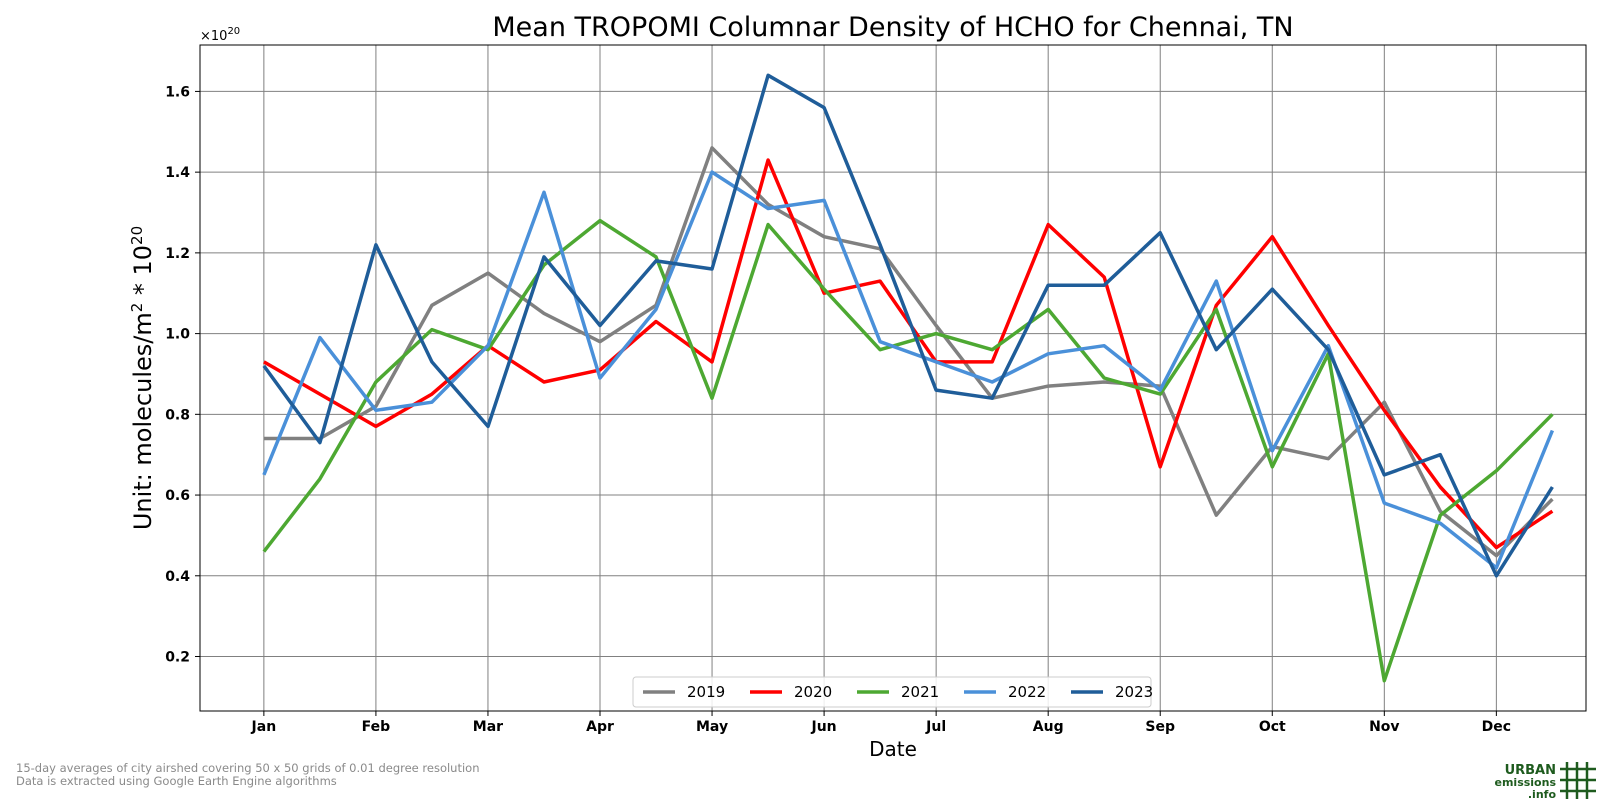 This screenshot has height=800, width=1600. Describe the element at coordinates (1134, 692) in the screenshot. I see `legend-label: 2023` at that location.